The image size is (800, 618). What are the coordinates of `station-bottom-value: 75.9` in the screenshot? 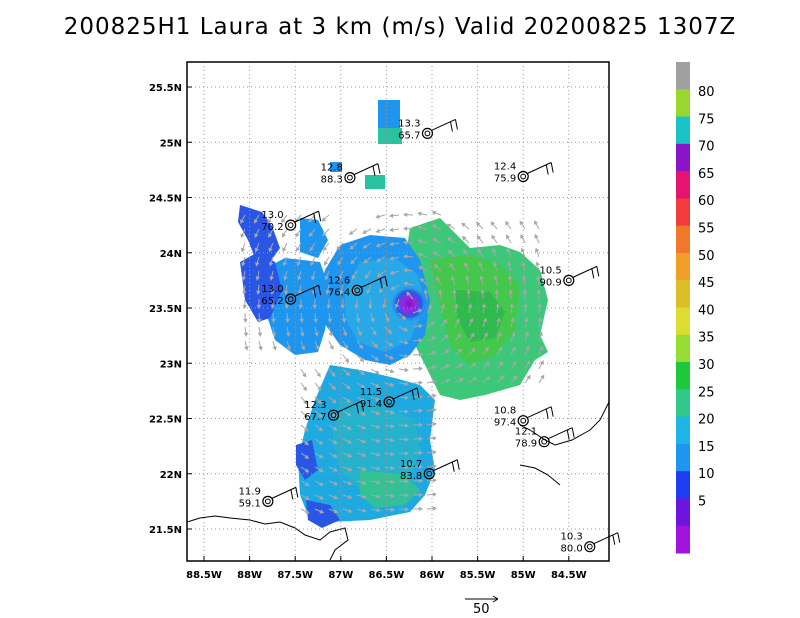 It's located at (505, 179).